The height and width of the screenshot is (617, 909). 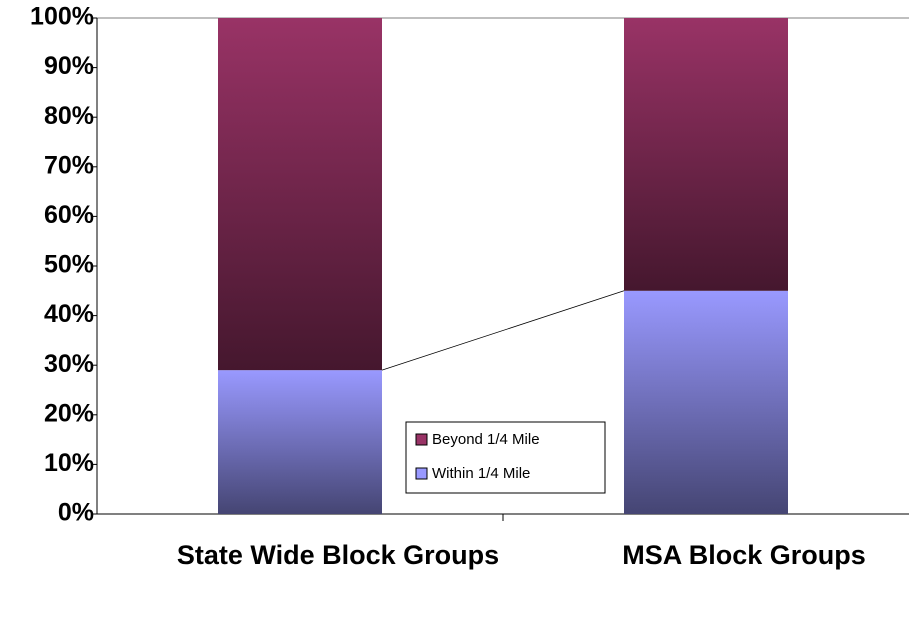 I want to click on y-tick-label: 30%, so click(x=69, y=364).